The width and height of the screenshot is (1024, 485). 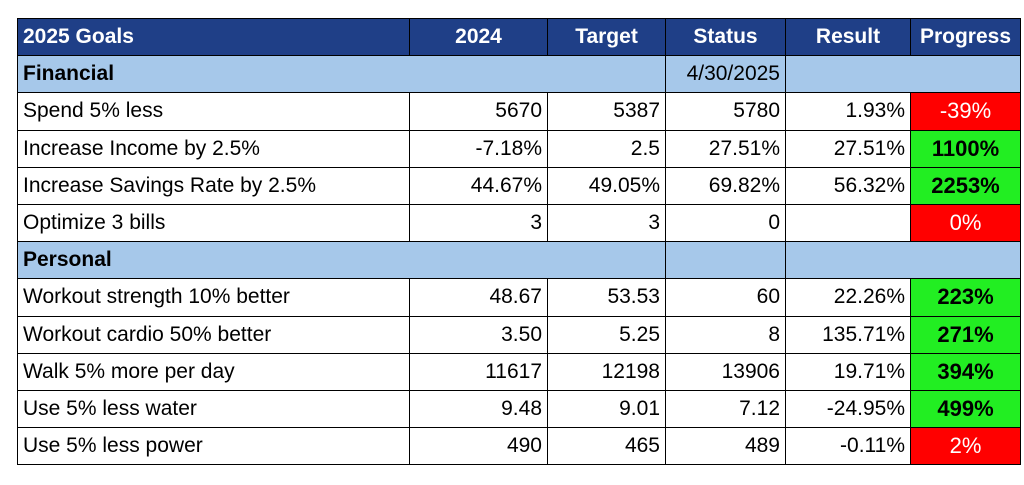 What do you see at coordinates (725, 371) in the screenshot?
I see `status-cell: 13906` at bounding box center [725, 371].